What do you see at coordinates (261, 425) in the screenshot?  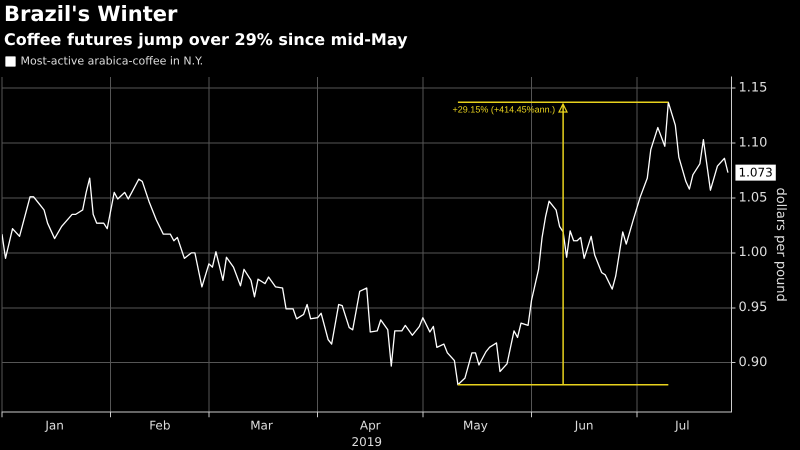 I see `x-tick-label: Mar` at bounding box center [261, 425].